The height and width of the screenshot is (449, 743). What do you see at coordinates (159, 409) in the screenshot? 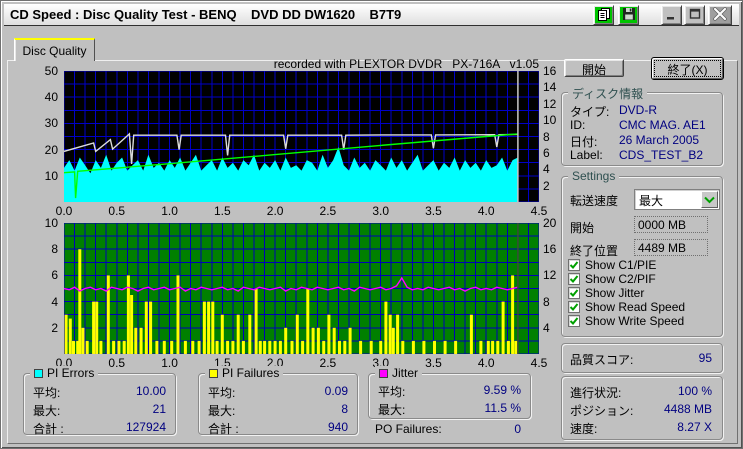
I see `max-value: 21` at bounding box center [159, 409].